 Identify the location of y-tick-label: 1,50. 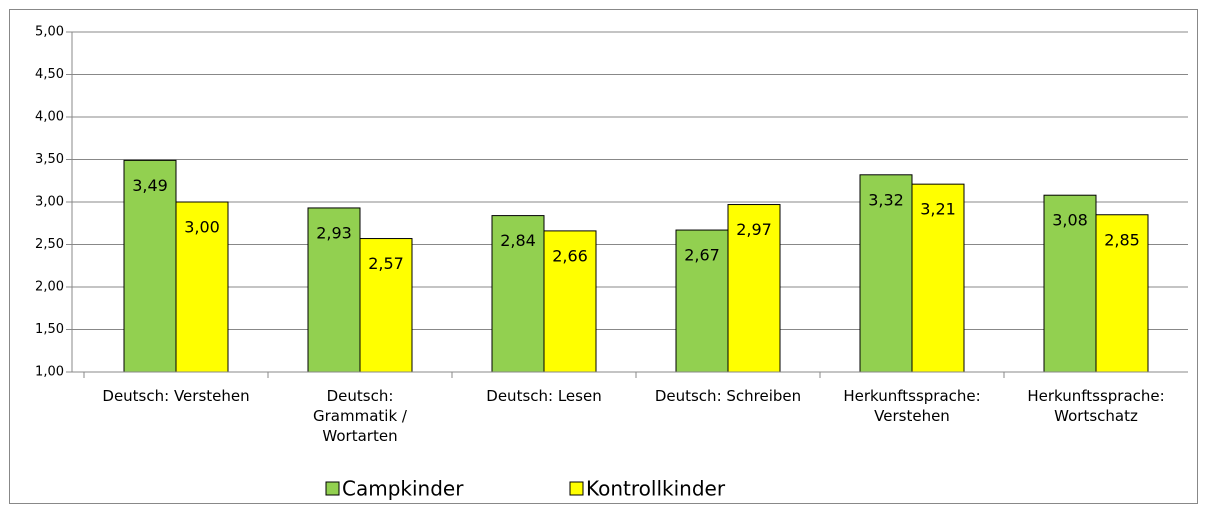
(49, 329).